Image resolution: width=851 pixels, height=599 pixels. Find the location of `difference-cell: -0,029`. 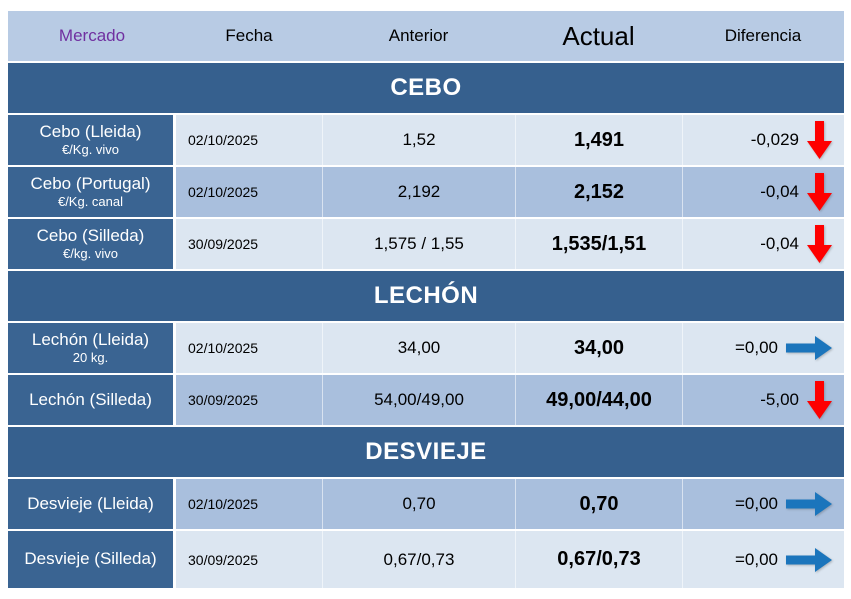

difference-cell: -0,029 is located at coordinates (763, 140).